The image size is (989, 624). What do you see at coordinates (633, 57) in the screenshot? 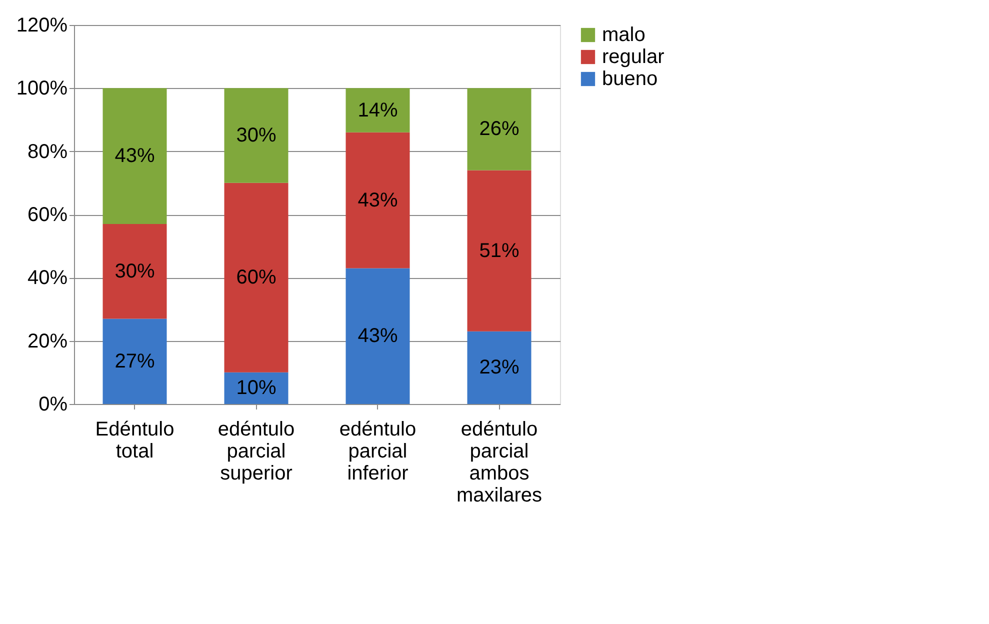
I see `legend-label: regular` at bounding box center [633, 57].